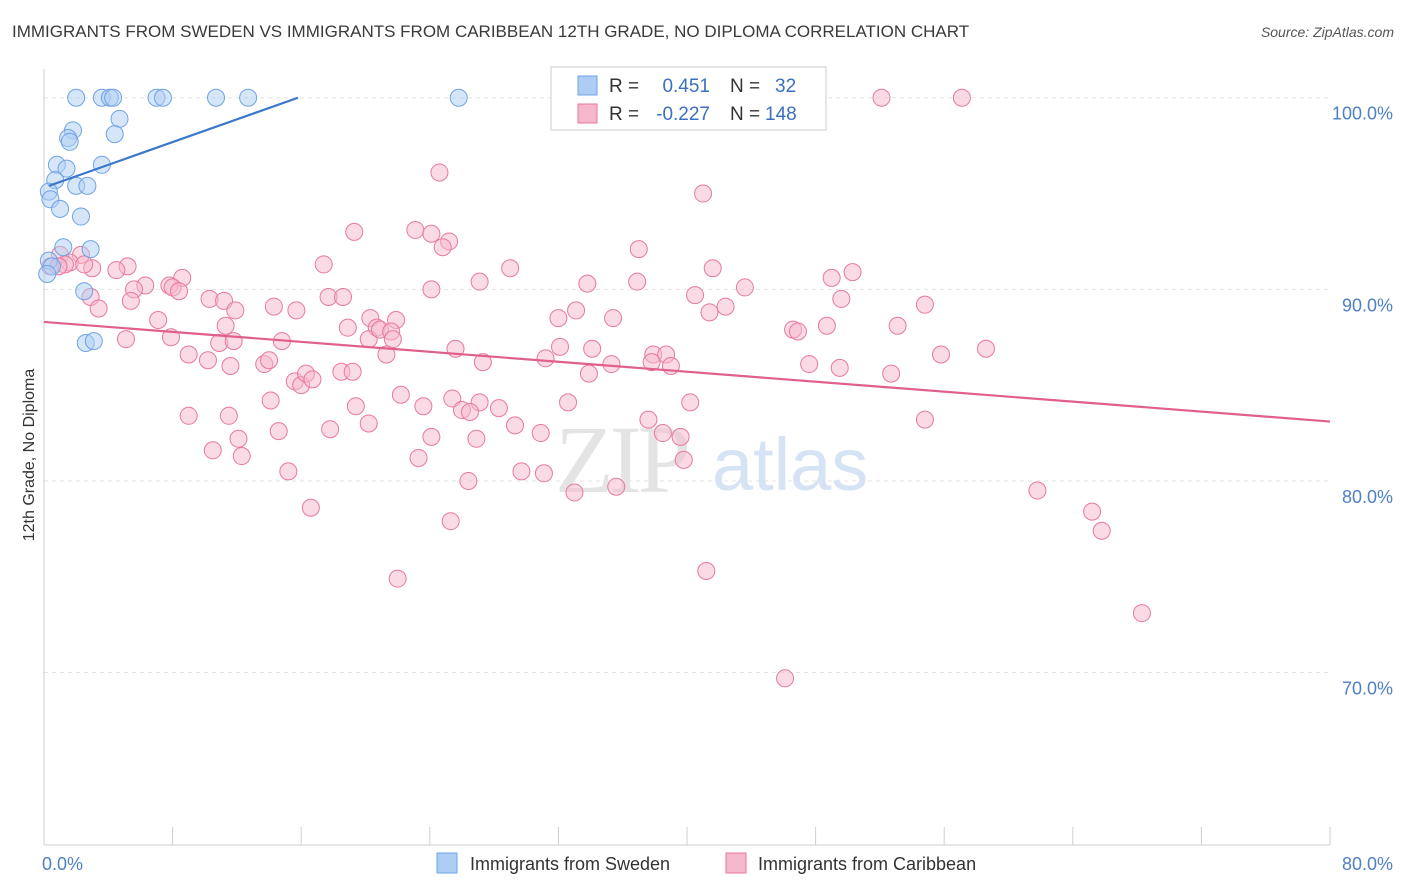 The width and height of the screenshot is (1406, 892). Describe the element at coordinates (688, 98) in the screenshot. I see `stats-legend: R = 0.451 N = 32 R = -0.227 N = 148` at that location.